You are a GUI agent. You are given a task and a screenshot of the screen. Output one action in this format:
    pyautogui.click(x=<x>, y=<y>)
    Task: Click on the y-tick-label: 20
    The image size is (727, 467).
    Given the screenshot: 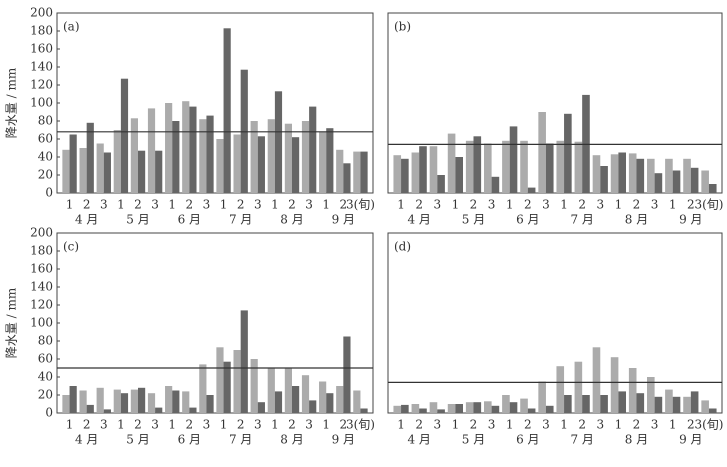 What is the action you would take?
    pyautogui.click(x=45, y=175)
    